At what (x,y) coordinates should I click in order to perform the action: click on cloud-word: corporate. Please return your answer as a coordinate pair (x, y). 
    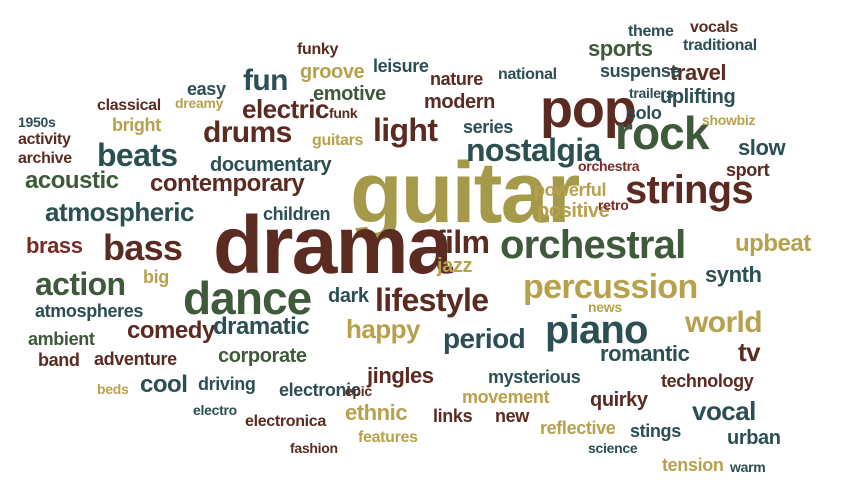
    Looking at the image, I should click on (262, 356).